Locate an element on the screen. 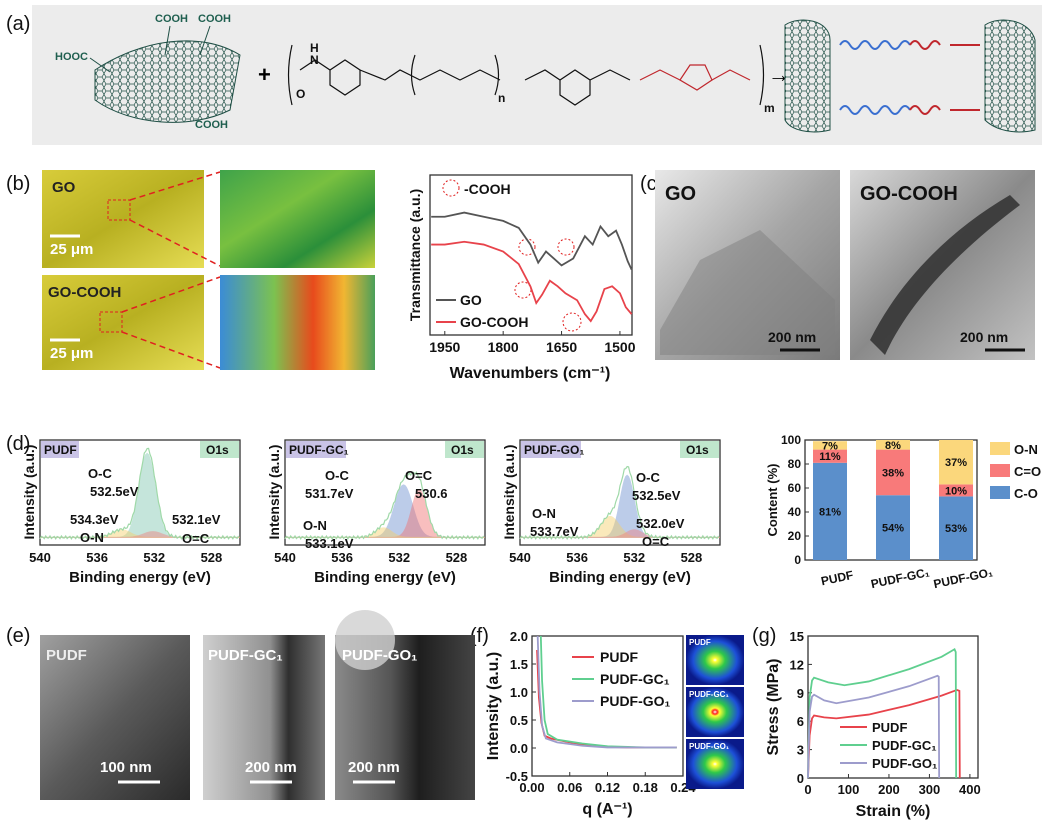 The width and height of the screenshot is (1052, 826). series-pudf-gc1 is located at coordinates (882, 713).